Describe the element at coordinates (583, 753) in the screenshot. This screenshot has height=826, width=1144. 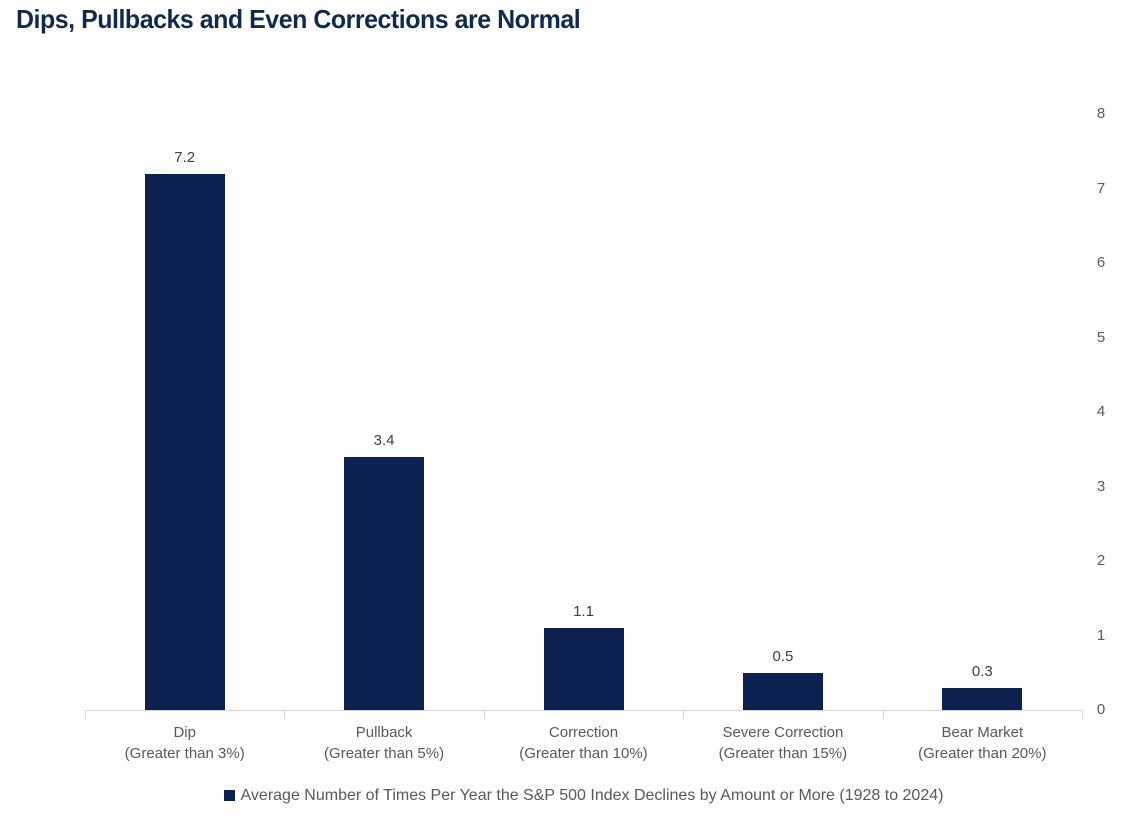
I see `category-label-line2: (Greater than 10%)` at that location.